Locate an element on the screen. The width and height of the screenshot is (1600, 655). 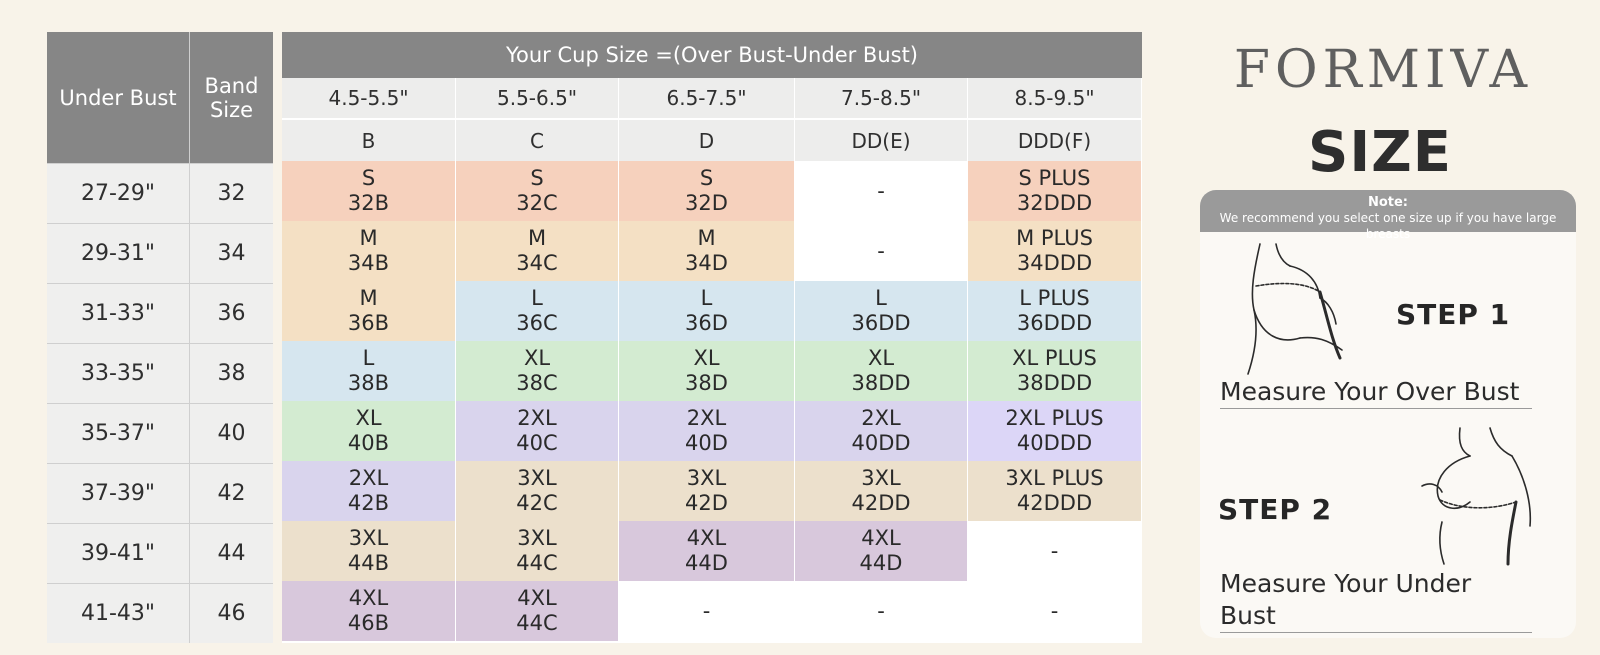
cup-letter-header: DDD(F) is located at coordinates (1055, 140).